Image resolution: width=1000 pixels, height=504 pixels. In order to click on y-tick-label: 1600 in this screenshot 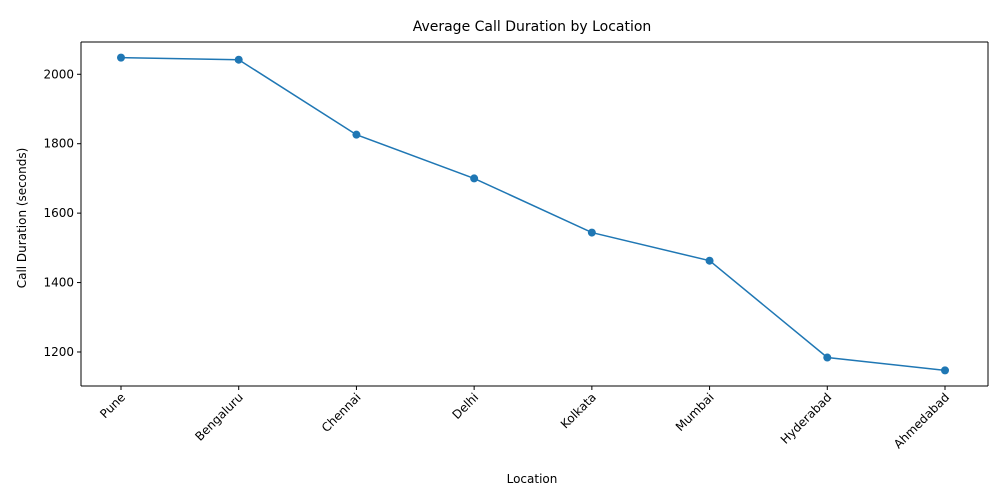, I will do `click(58, 213)`.